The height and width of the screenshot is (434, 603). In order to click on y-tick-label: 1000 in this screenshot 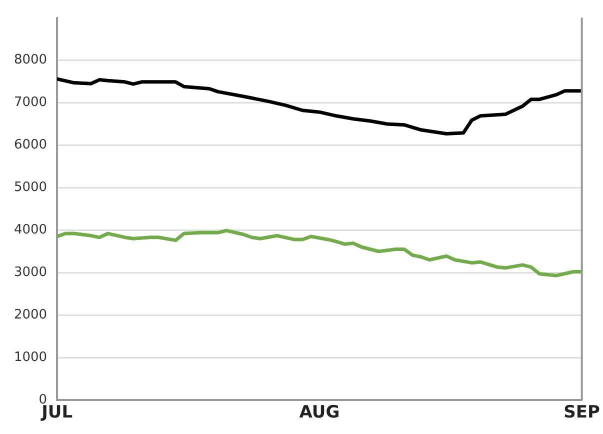, I will do `click(31, 357)`.